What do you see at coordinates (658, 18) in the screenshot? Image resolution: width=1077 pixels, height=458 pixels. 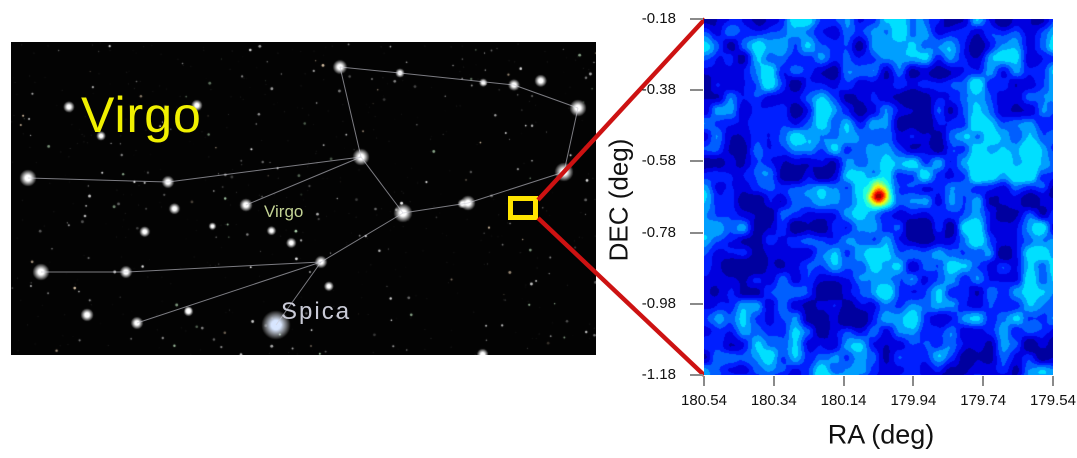 I see `y-tick-label: -0.18` at bounding box center [658, 18].